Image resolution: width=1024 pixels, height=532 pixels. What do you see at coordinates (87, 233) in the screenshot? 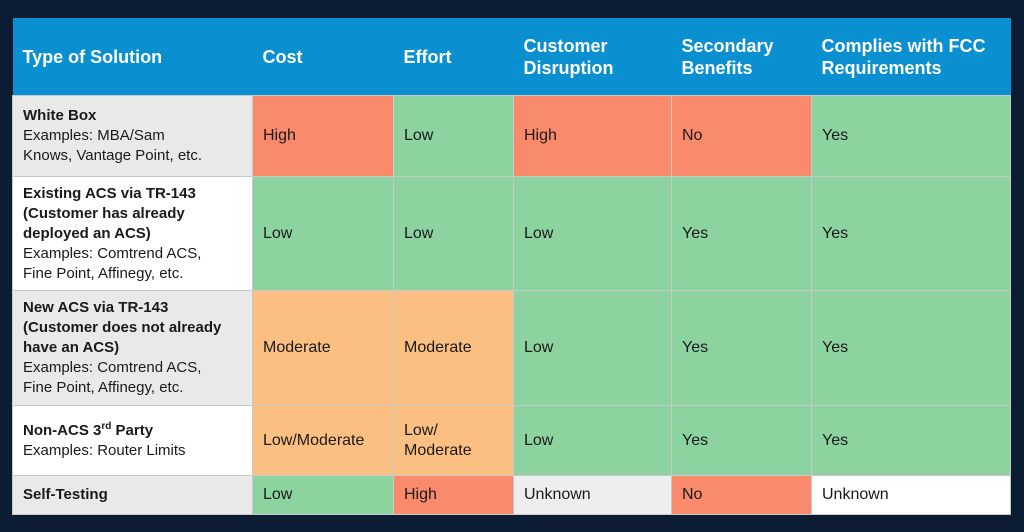
I see `solution-name: deployed an ACS)` at bounding box center [87, 233].